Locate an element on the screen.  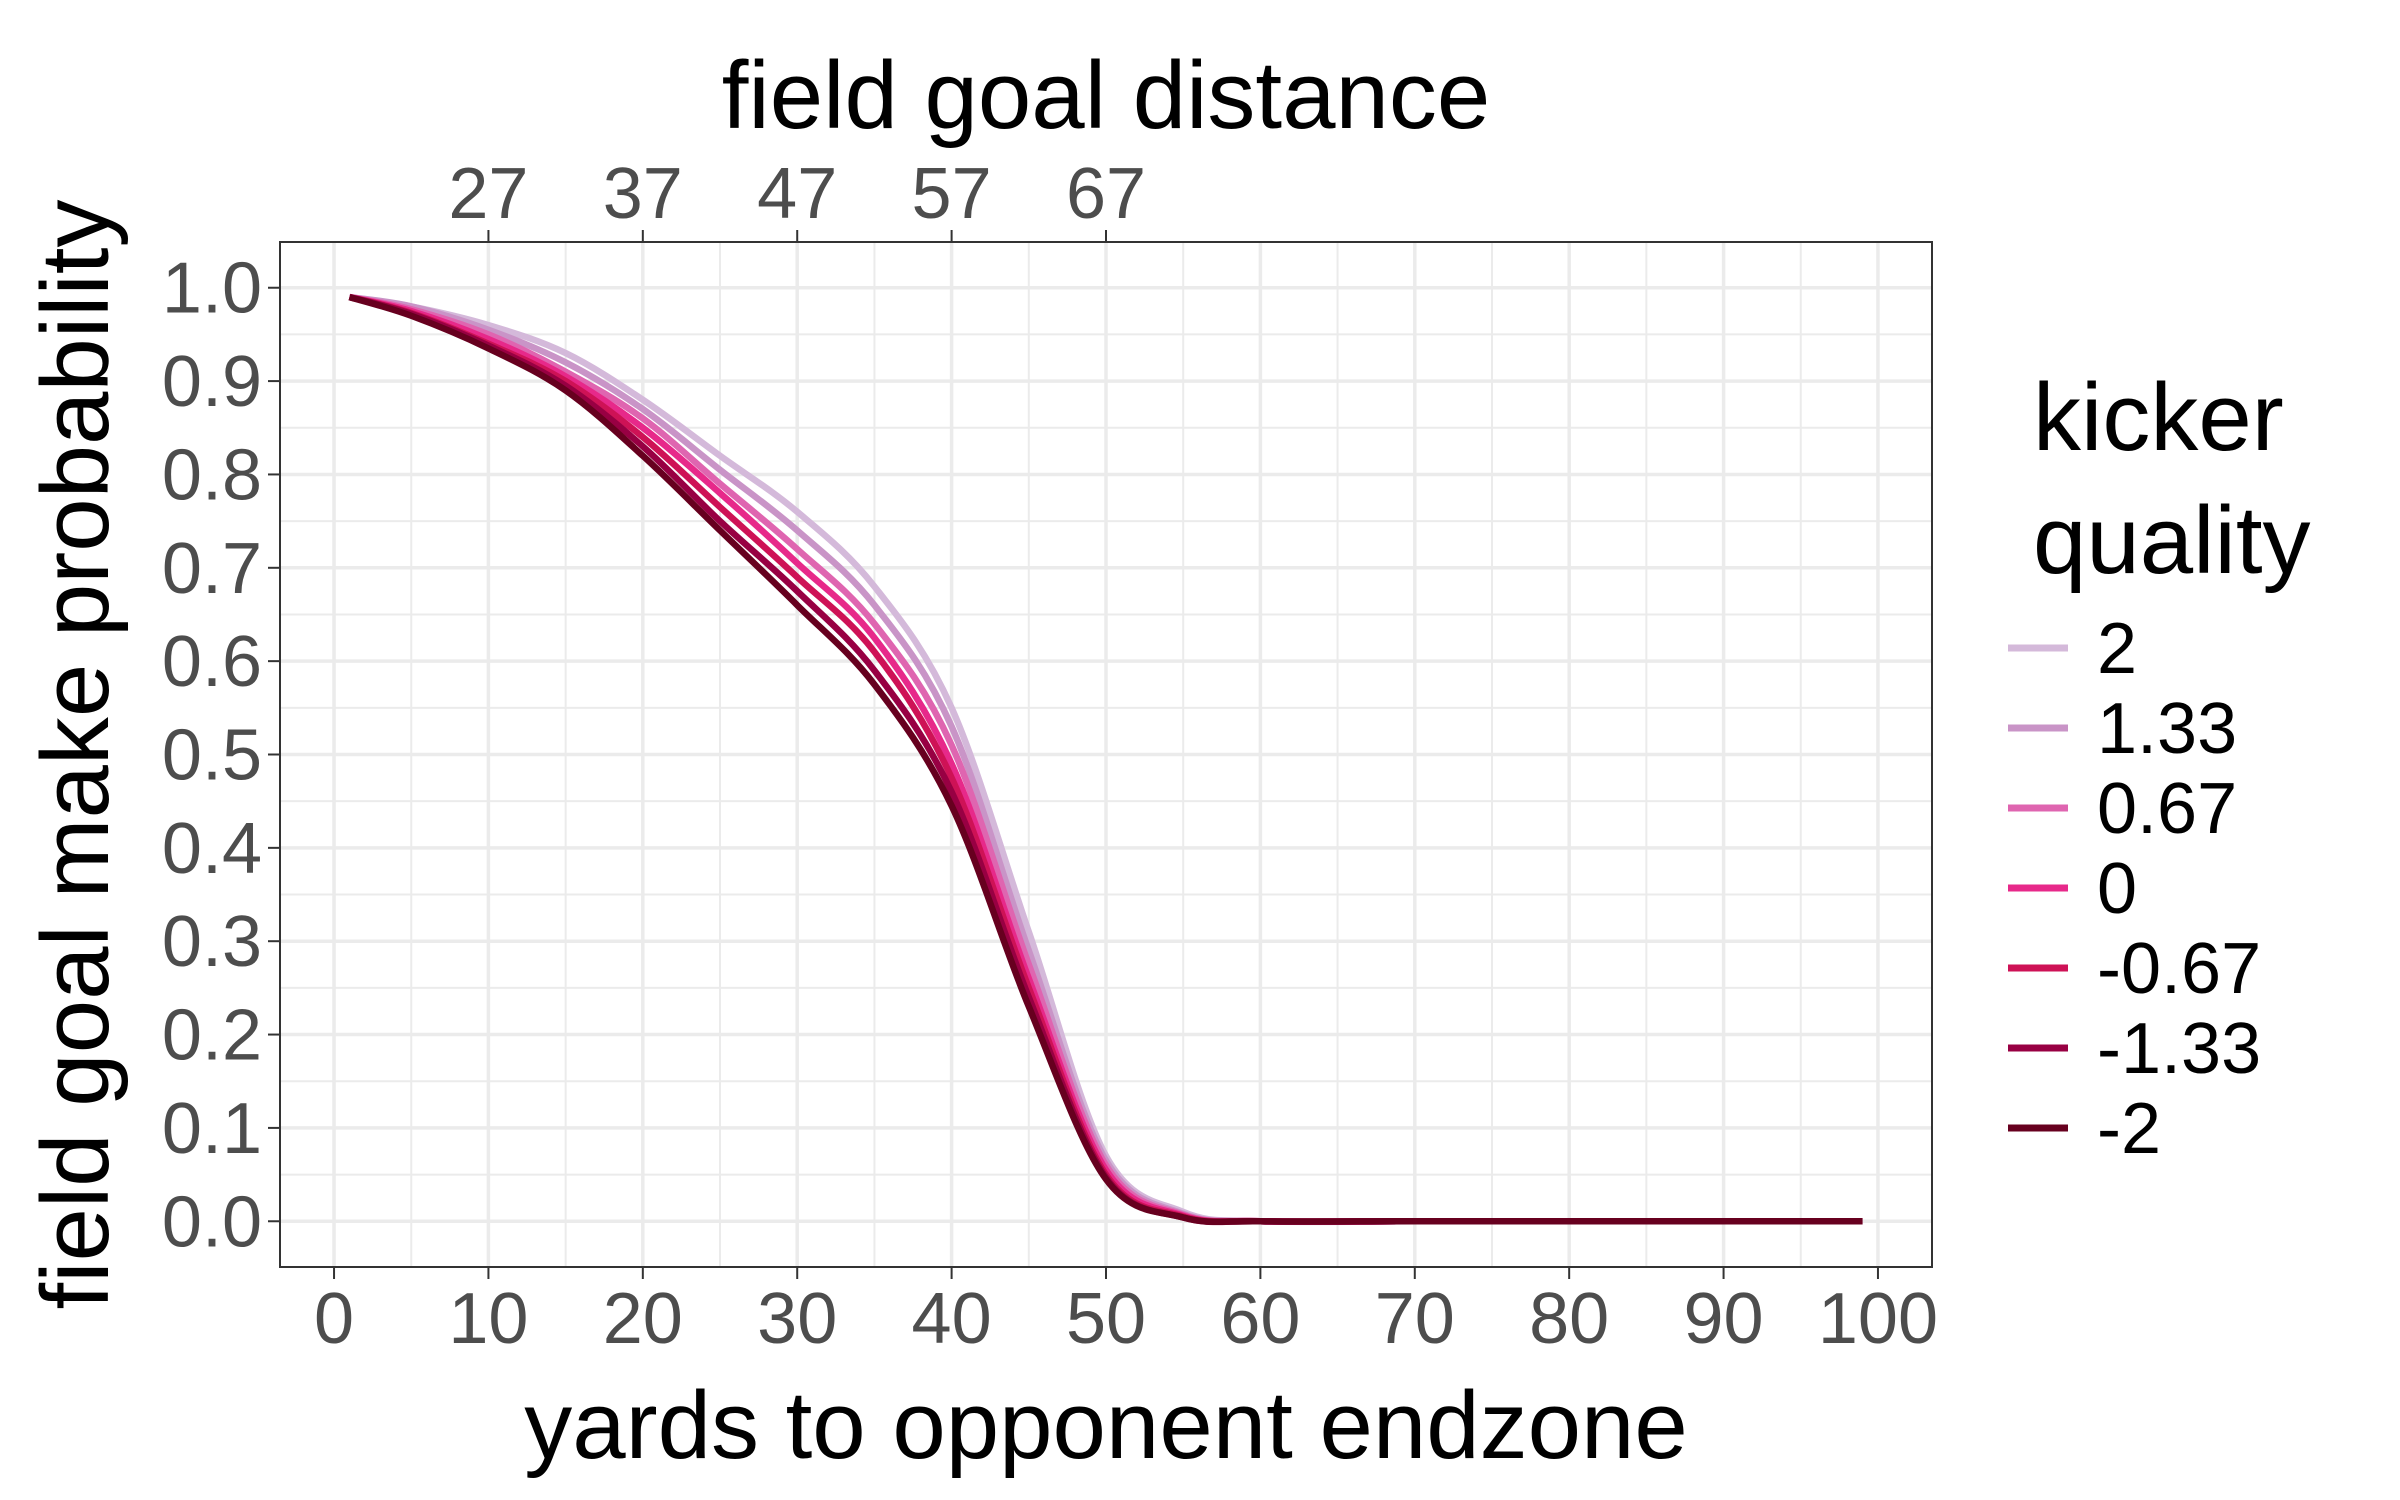
legend-label-0.67: 0.67 is located at coordinates (2167, 809).